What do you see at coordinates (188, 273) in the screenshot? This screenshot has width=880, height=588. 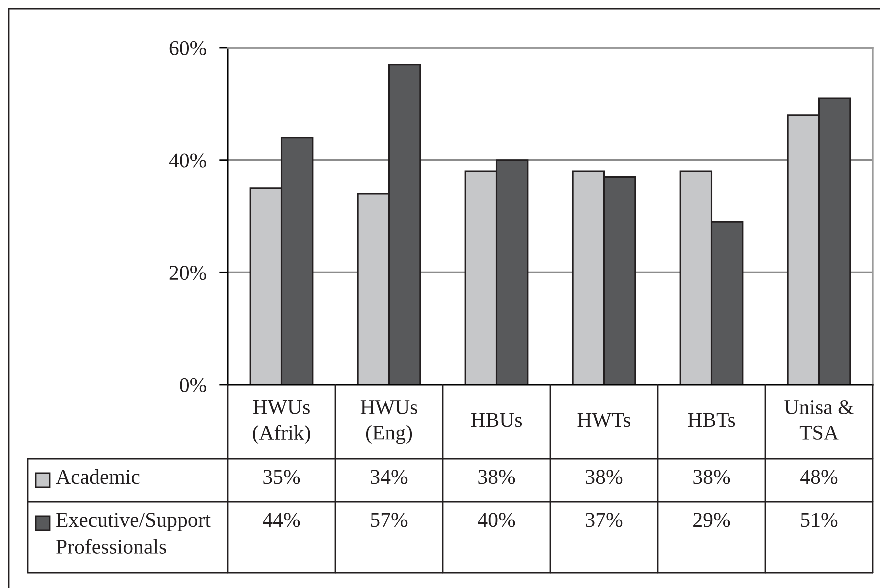 I see `y-tick-label: 20%` at bounding box center [188, 273].